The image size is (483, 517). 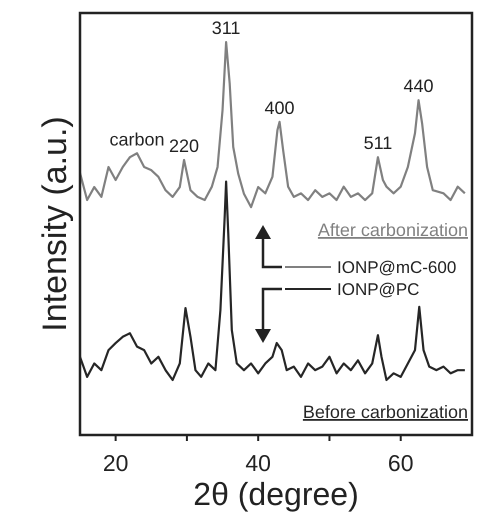 I want to click on annotation: Before carbonization, so click(x=385, y=412).